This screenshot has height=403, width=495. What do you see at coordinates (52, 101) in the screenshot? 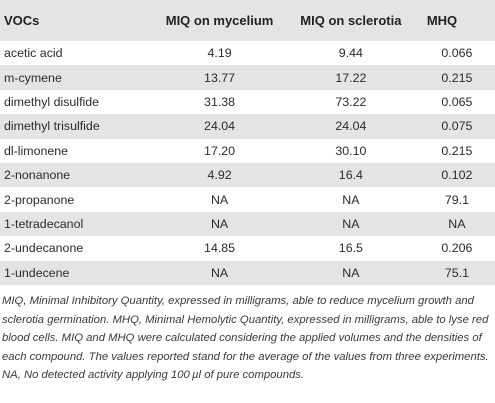
I see `cell-voc: dimethyl disulfide` at bounding box center [52, 101].